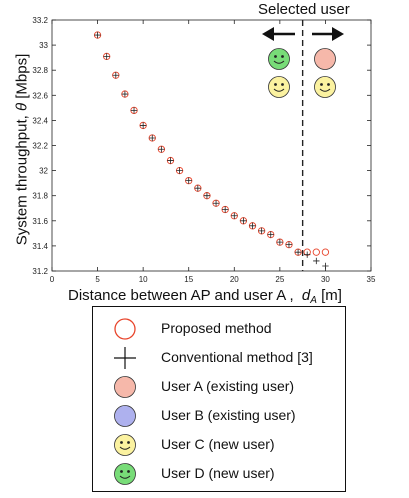 This screenshot has width=409, height=498. What do you see at coordinates (228, 415) in the screenshot?
I see `legend-label: User B (existing user)` at bounding box center [228, 415].